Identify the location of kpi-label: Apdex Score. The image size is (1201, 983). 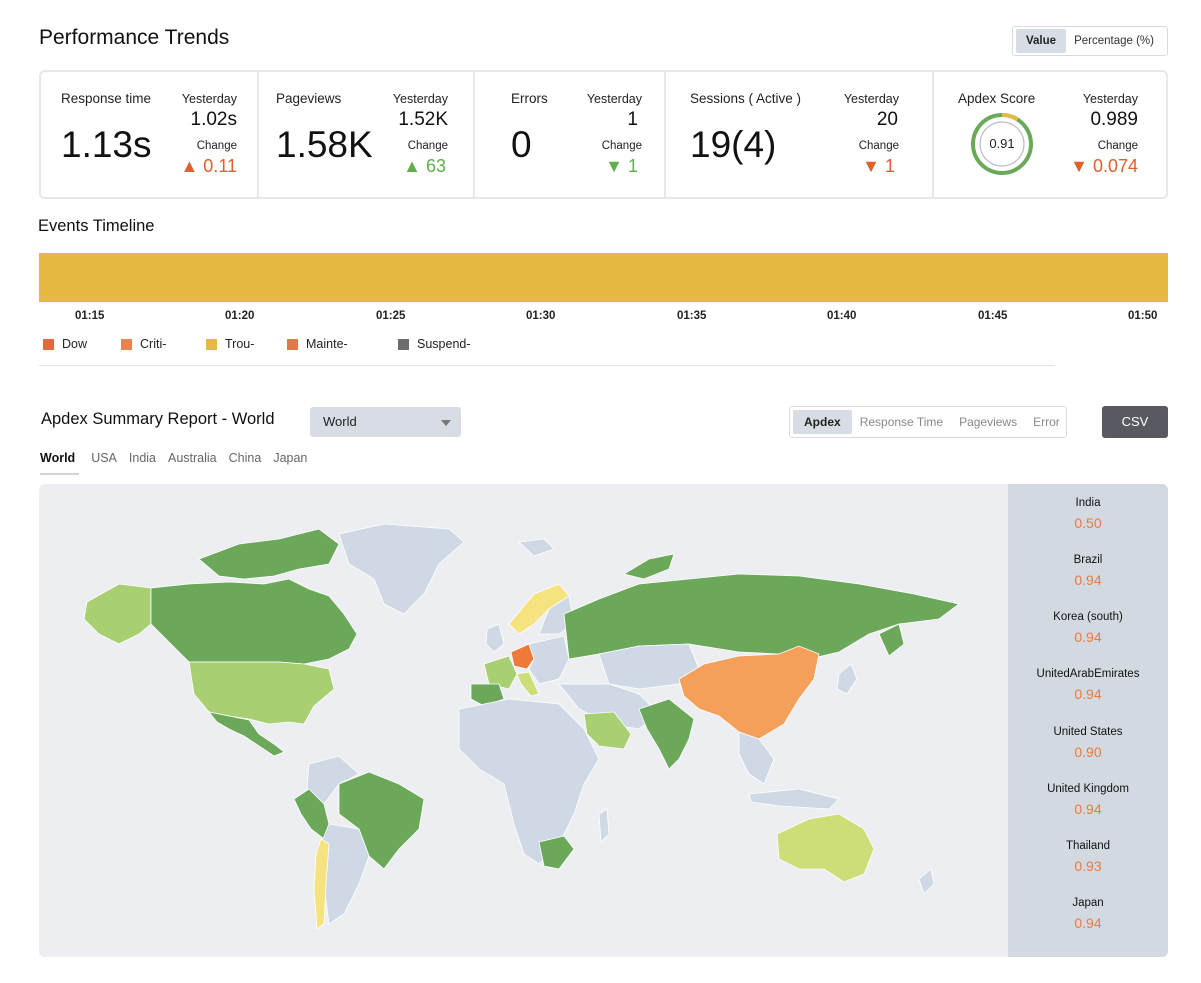
(997, 98).